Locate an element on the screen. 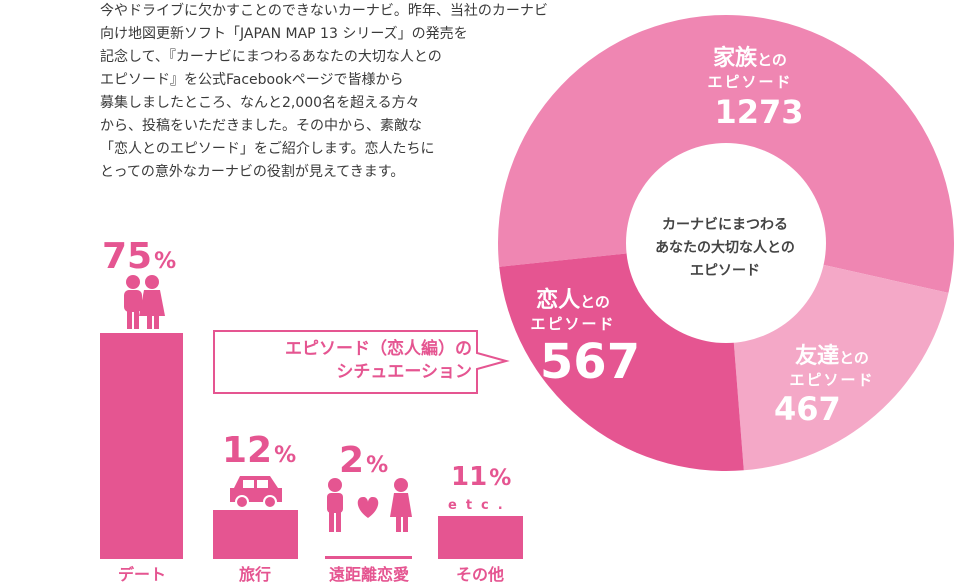  couple-heart-icon is located at coordinates (369, 505).